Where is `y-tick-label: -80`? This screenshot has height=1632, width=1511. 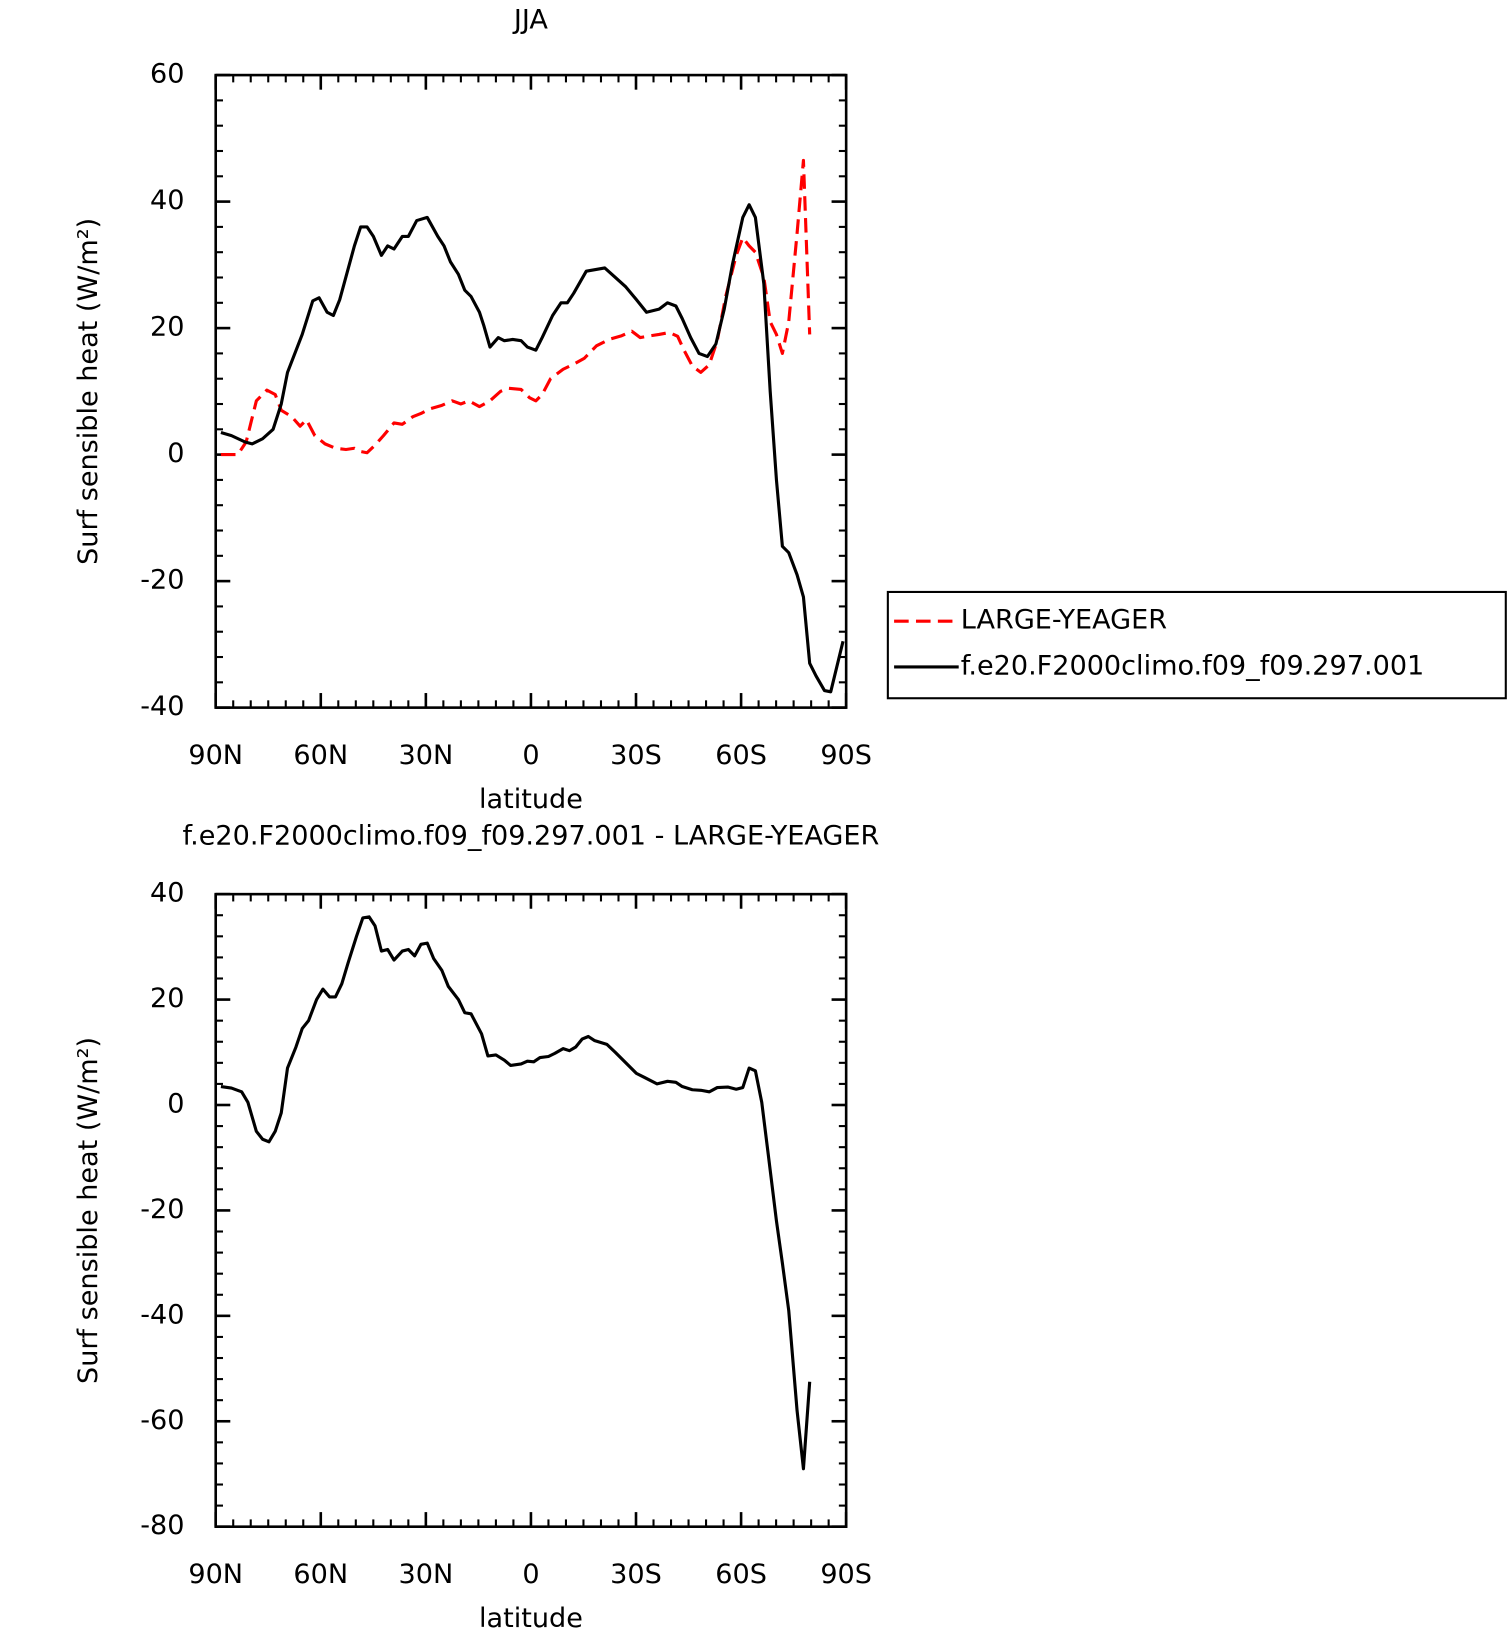 y-tick-label: -80 is located at coordinates (162, 1525).